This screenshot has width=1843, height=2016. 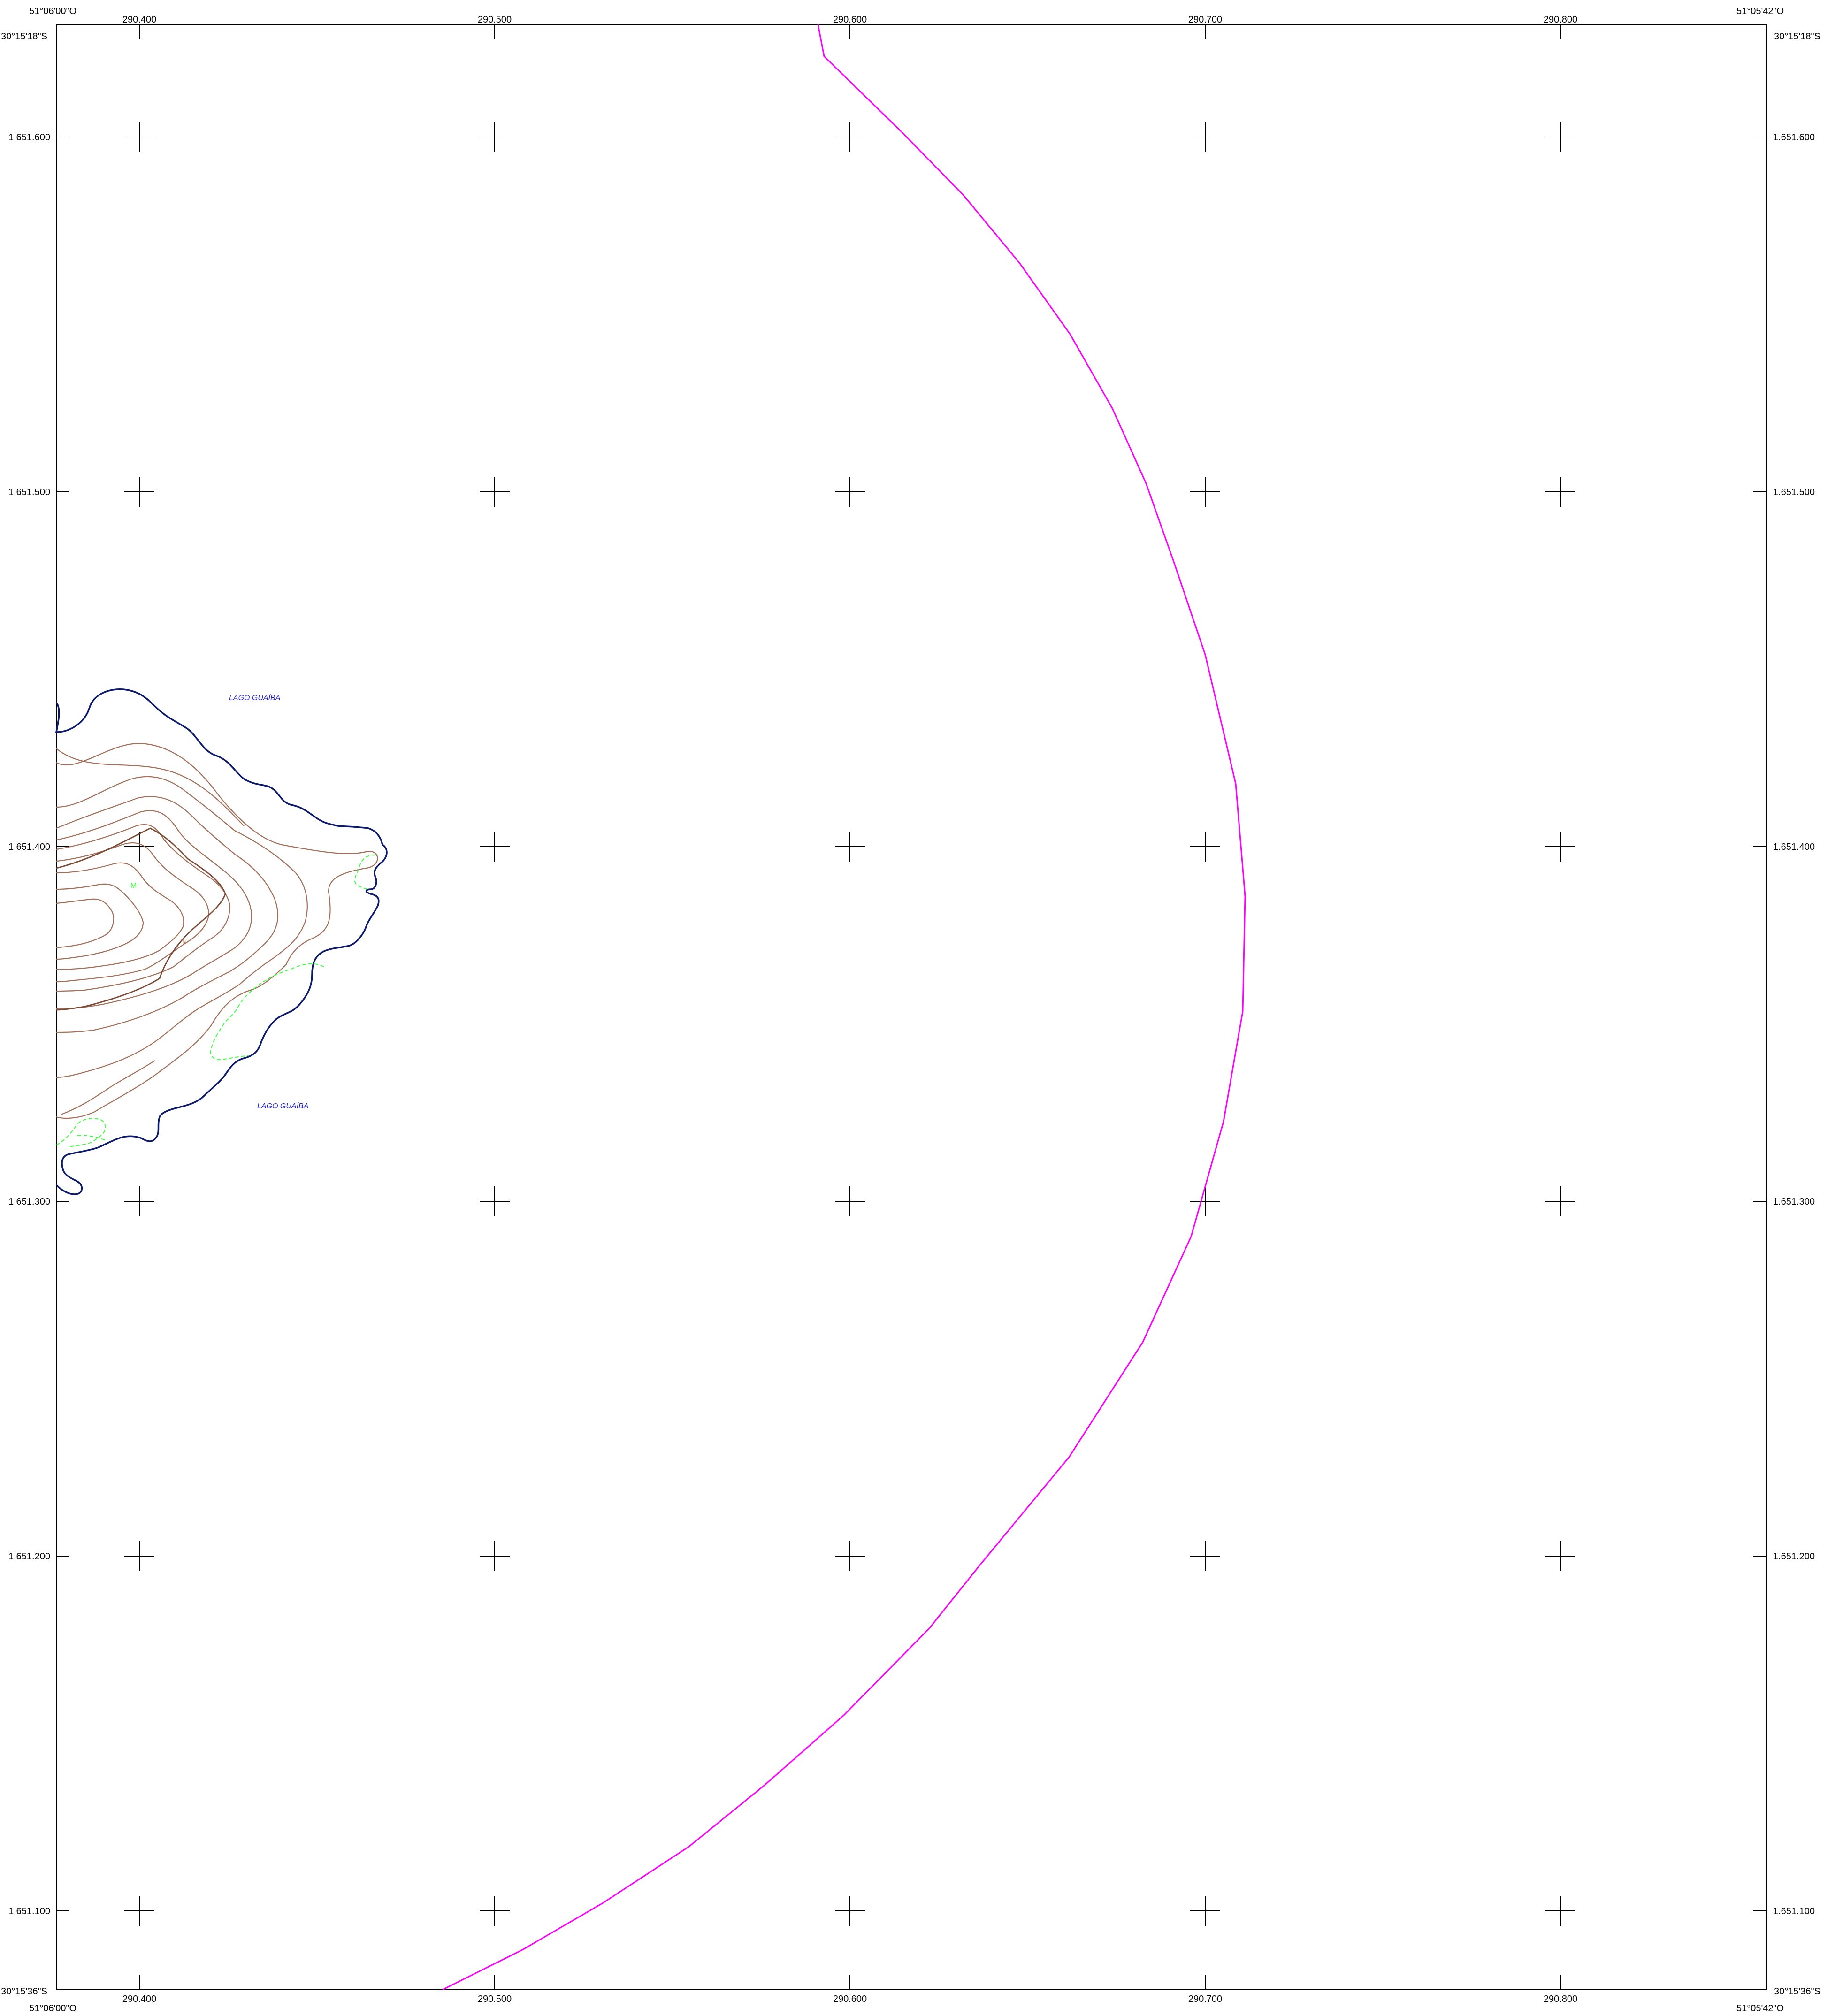 What do you see at coordinates (1797, 36) in the screenshot?
I see `corner-top-right-latitude: 30°15'18"S` at bounding box center [1797, 36].